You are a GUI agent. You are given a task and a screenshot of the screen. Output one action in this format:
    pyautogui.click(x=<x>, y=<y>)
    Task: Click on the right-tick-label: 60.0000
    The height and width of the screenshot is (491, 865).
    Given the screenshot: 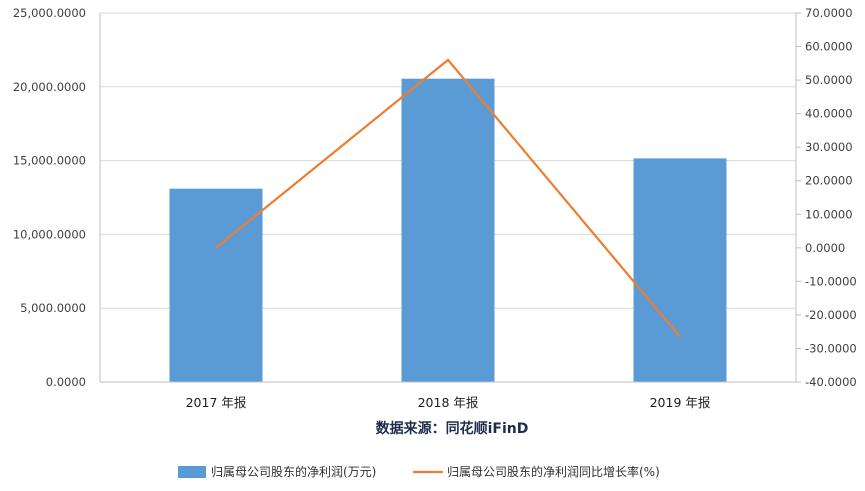 What is the action you would take?
    pyautogui.click(x=829, y=47)
    